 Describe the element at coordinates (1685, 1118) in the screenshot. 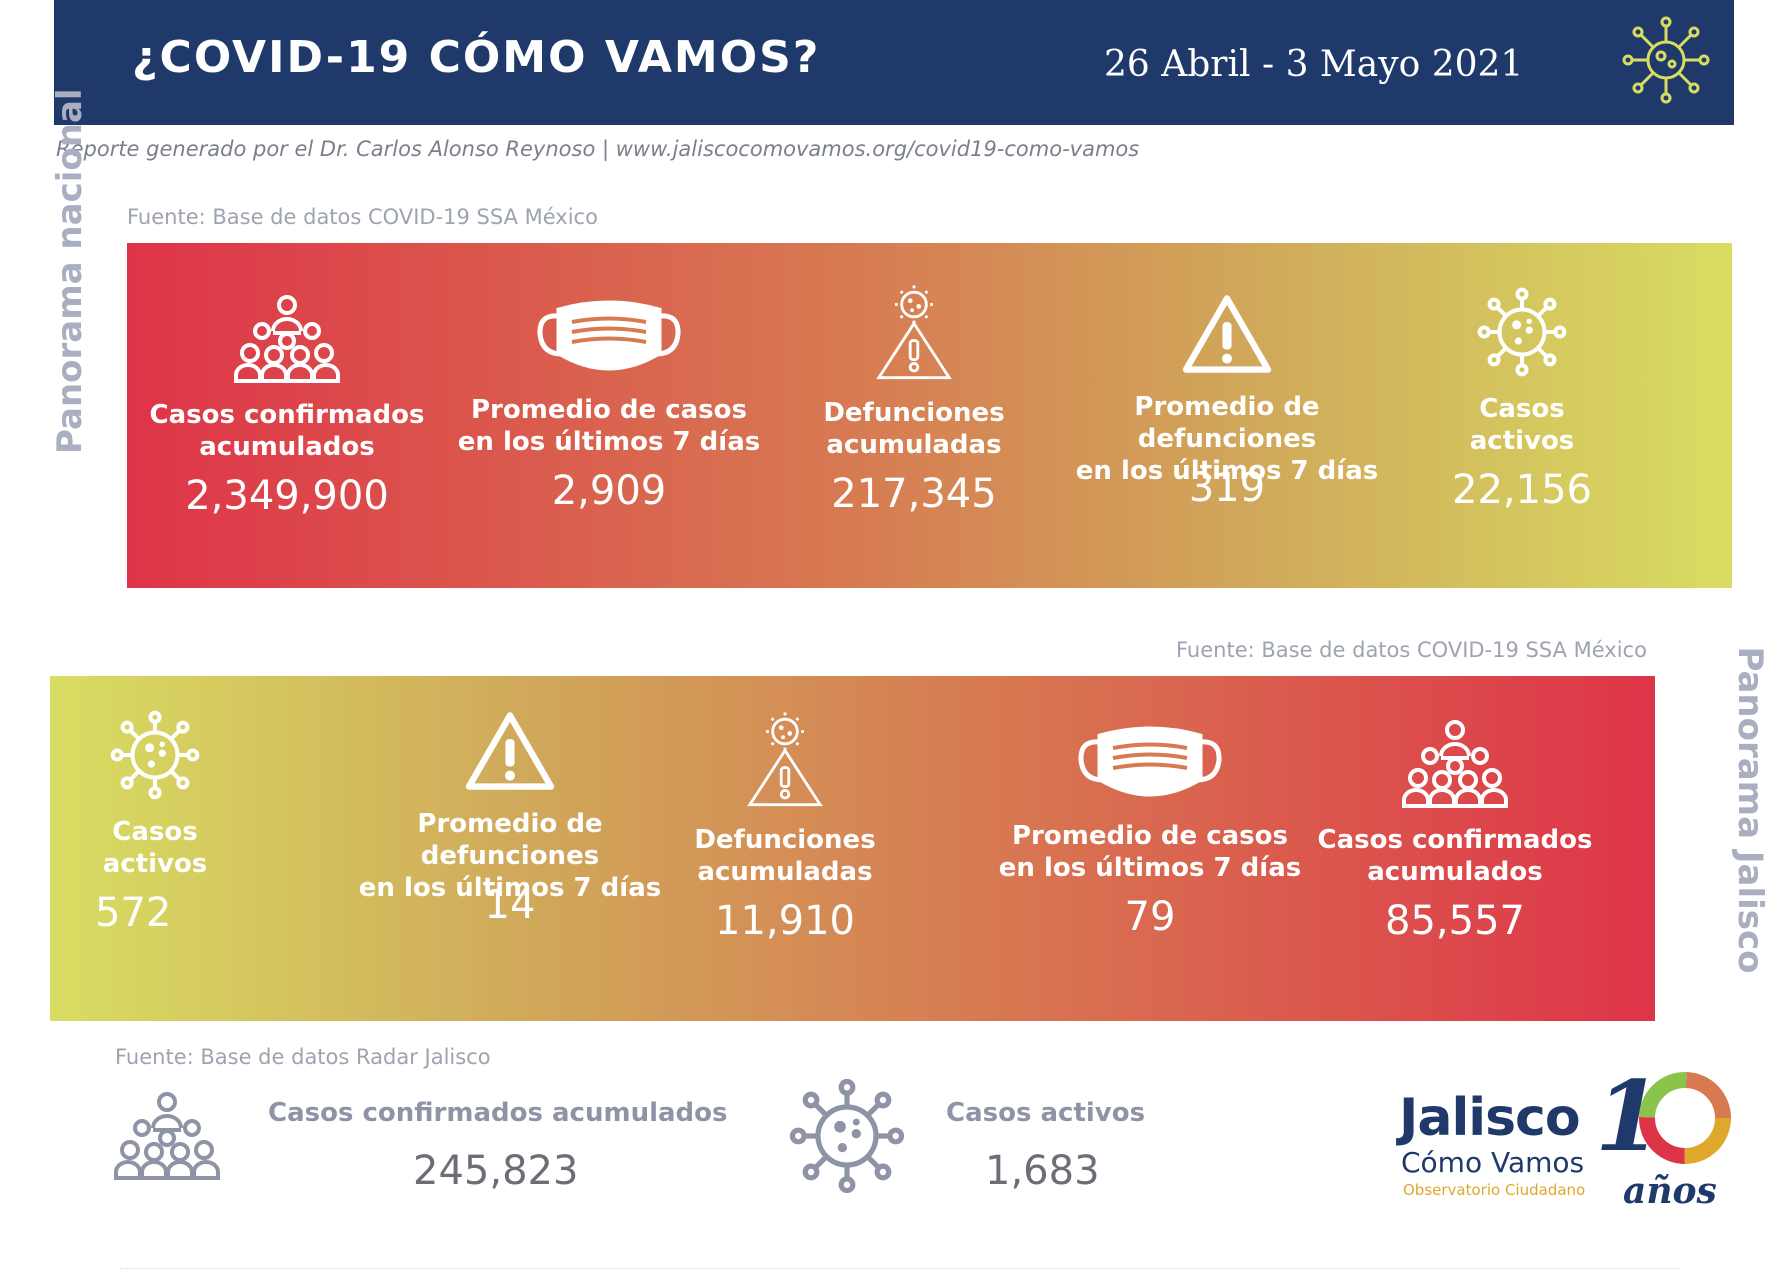

I see `logo-ring-icon` at that location.